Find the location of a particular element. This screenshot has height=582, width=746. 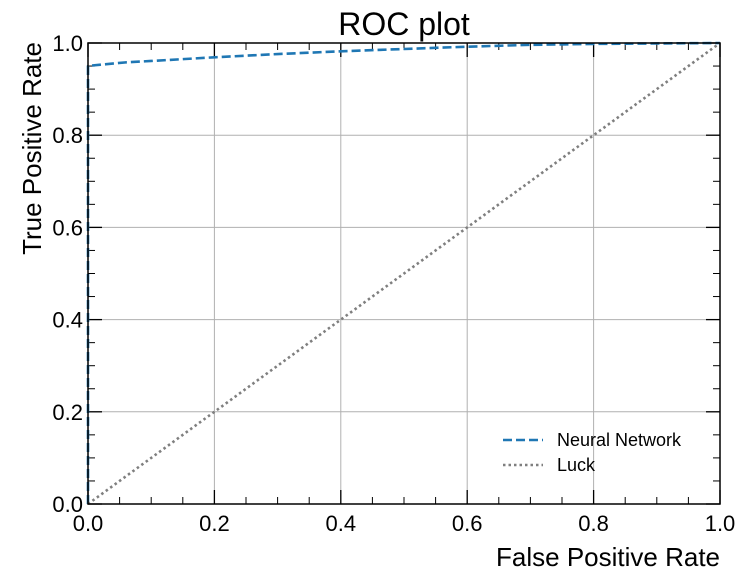

x-tick-label: 0.8 is located at coordinates (593, 523).